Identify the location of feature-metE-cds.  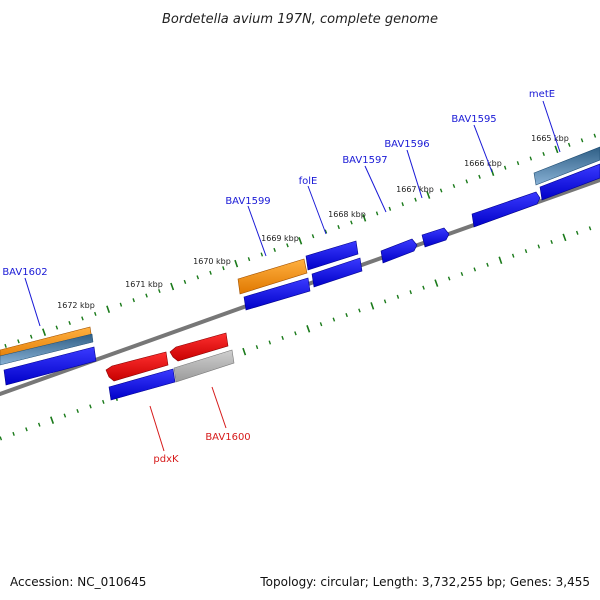
(569, 182).